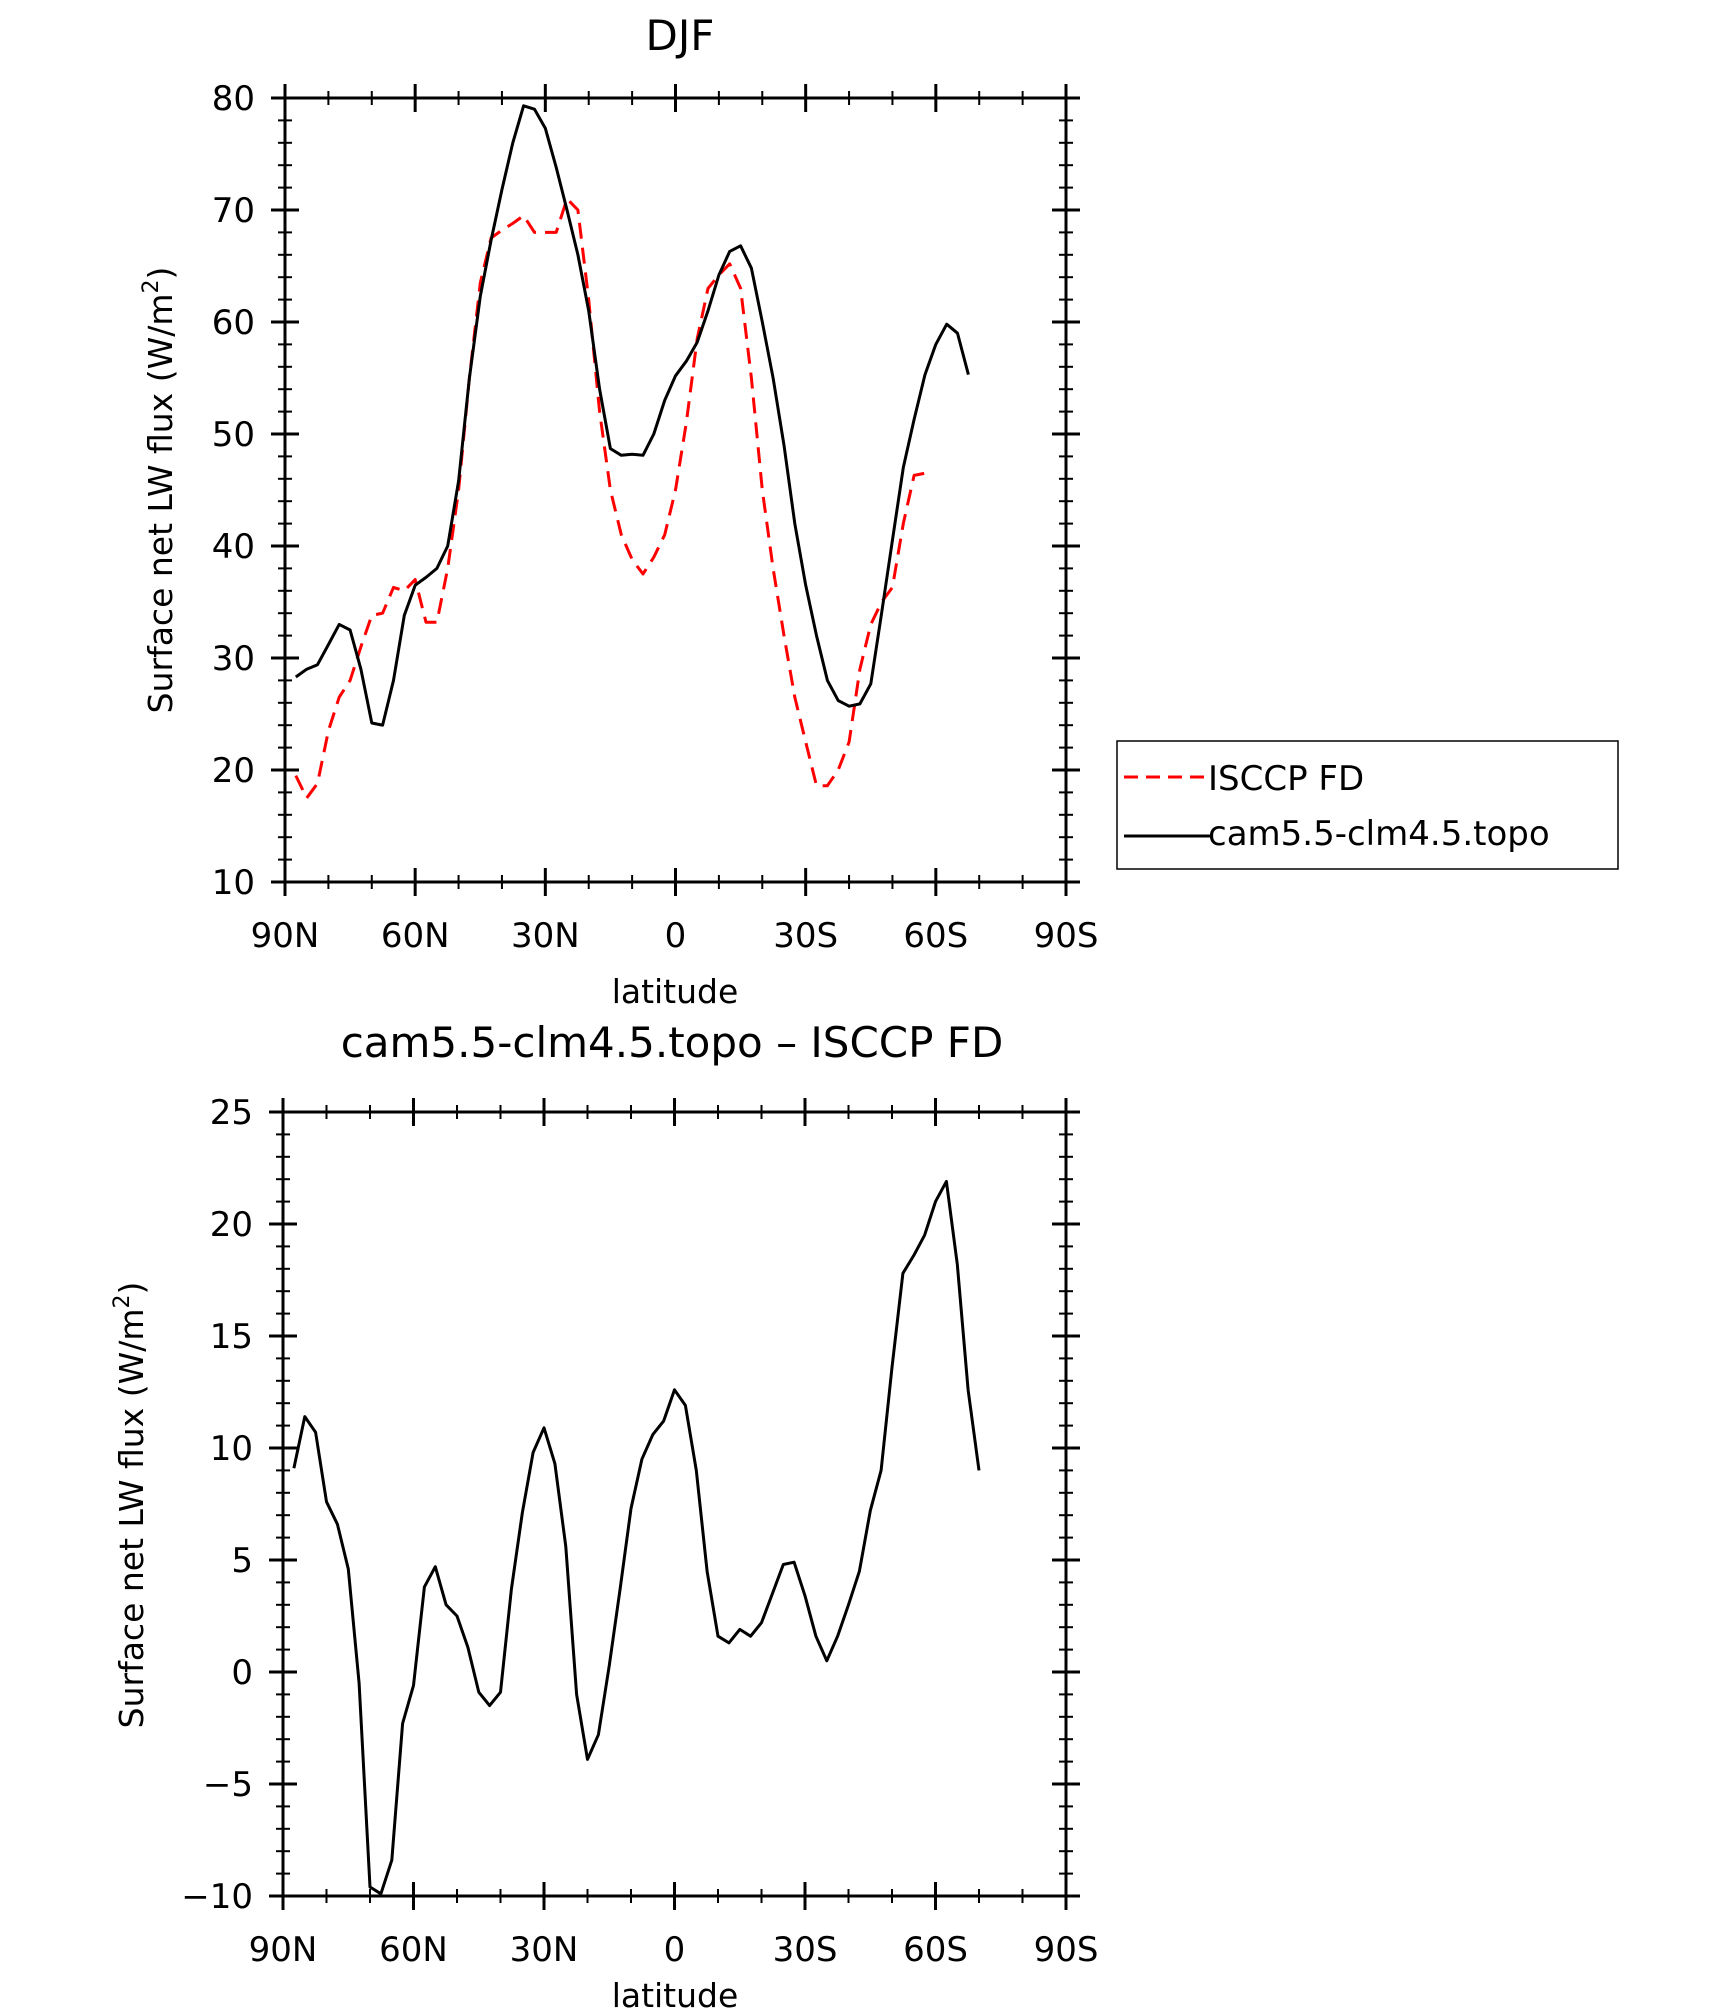 The height and width of the screenshot is (2010, 1710). Describe the element at coordinates (231, 1113) in the screenshot. I see `y-tick-label: 25` at that location.